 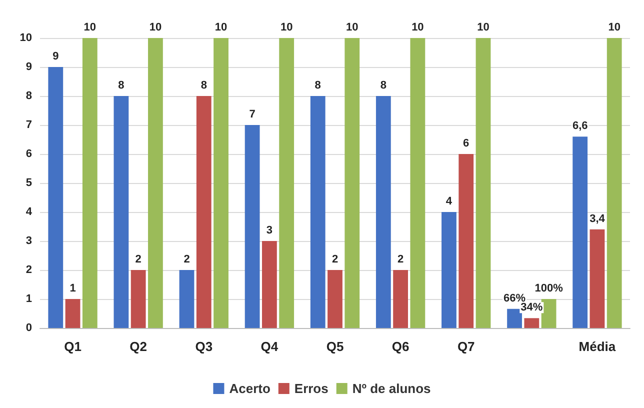 What do you see at coordinates (597, 346) in the screenshot?
I see `x-tick-label: Média` at bounding box center [597, 346].